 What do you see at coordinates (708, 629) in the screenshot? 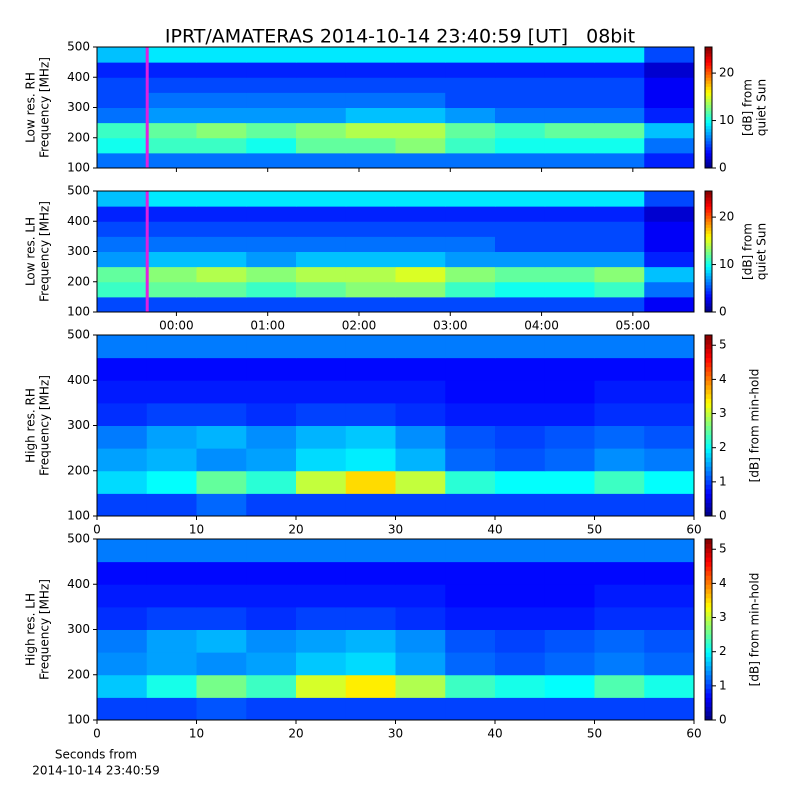
I see `colorbar-frame` at bounding box center [708, 629].